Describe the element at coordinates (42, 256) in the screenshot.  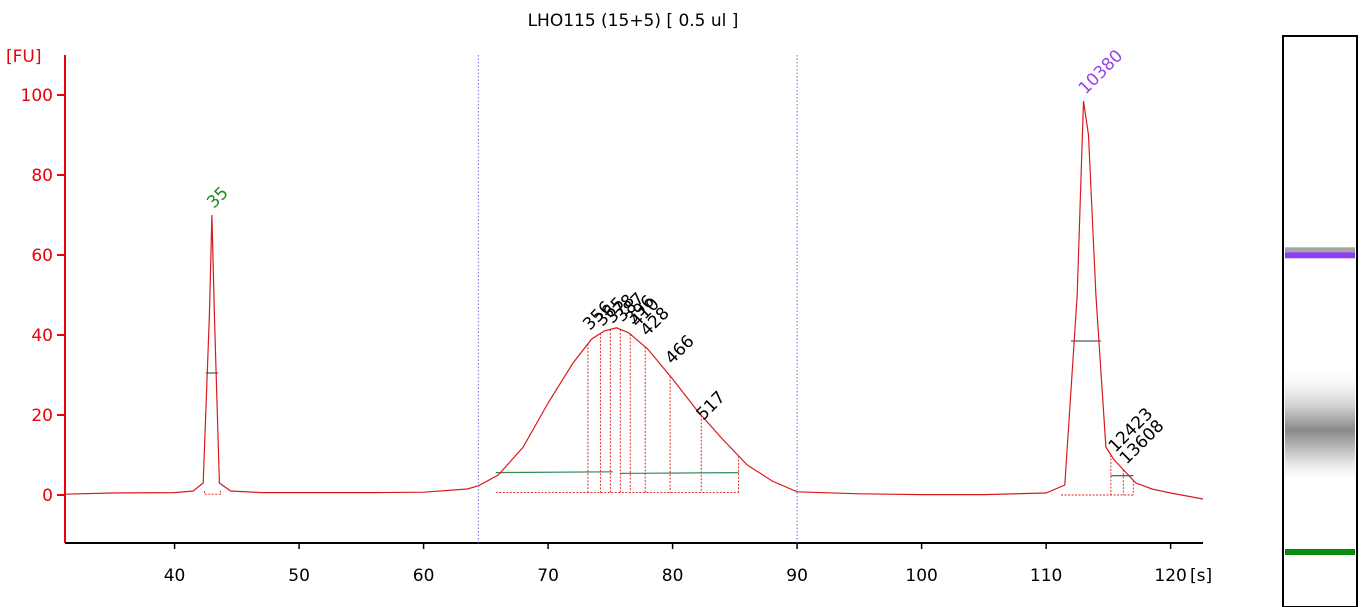
I see `y-tick-label: 60` at that location.